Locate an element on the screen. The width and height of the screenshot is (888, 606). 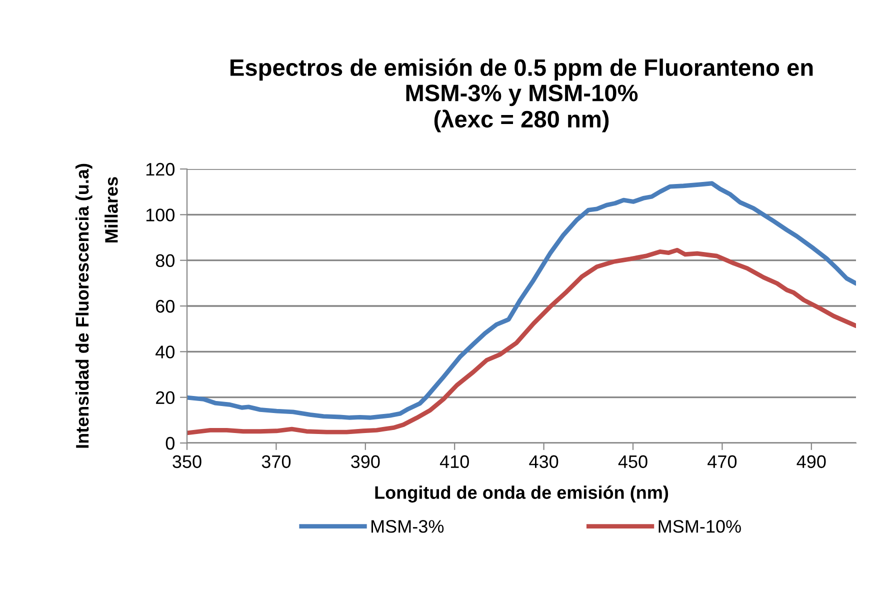
x-axis-title: Longitud de onda de emisión (nm) is located at coordinates (521, 494).